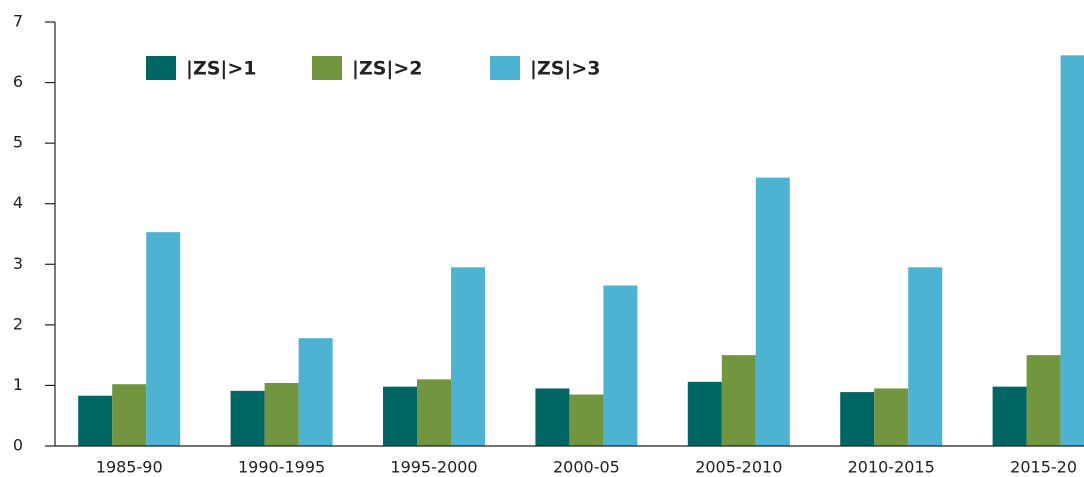 Image resolution: width=1084 pixels, height=477 pixels. Describe the element at coordinates (433, 467) in the screenshot. I see `x-tick-label: 1995-2000` at that location.